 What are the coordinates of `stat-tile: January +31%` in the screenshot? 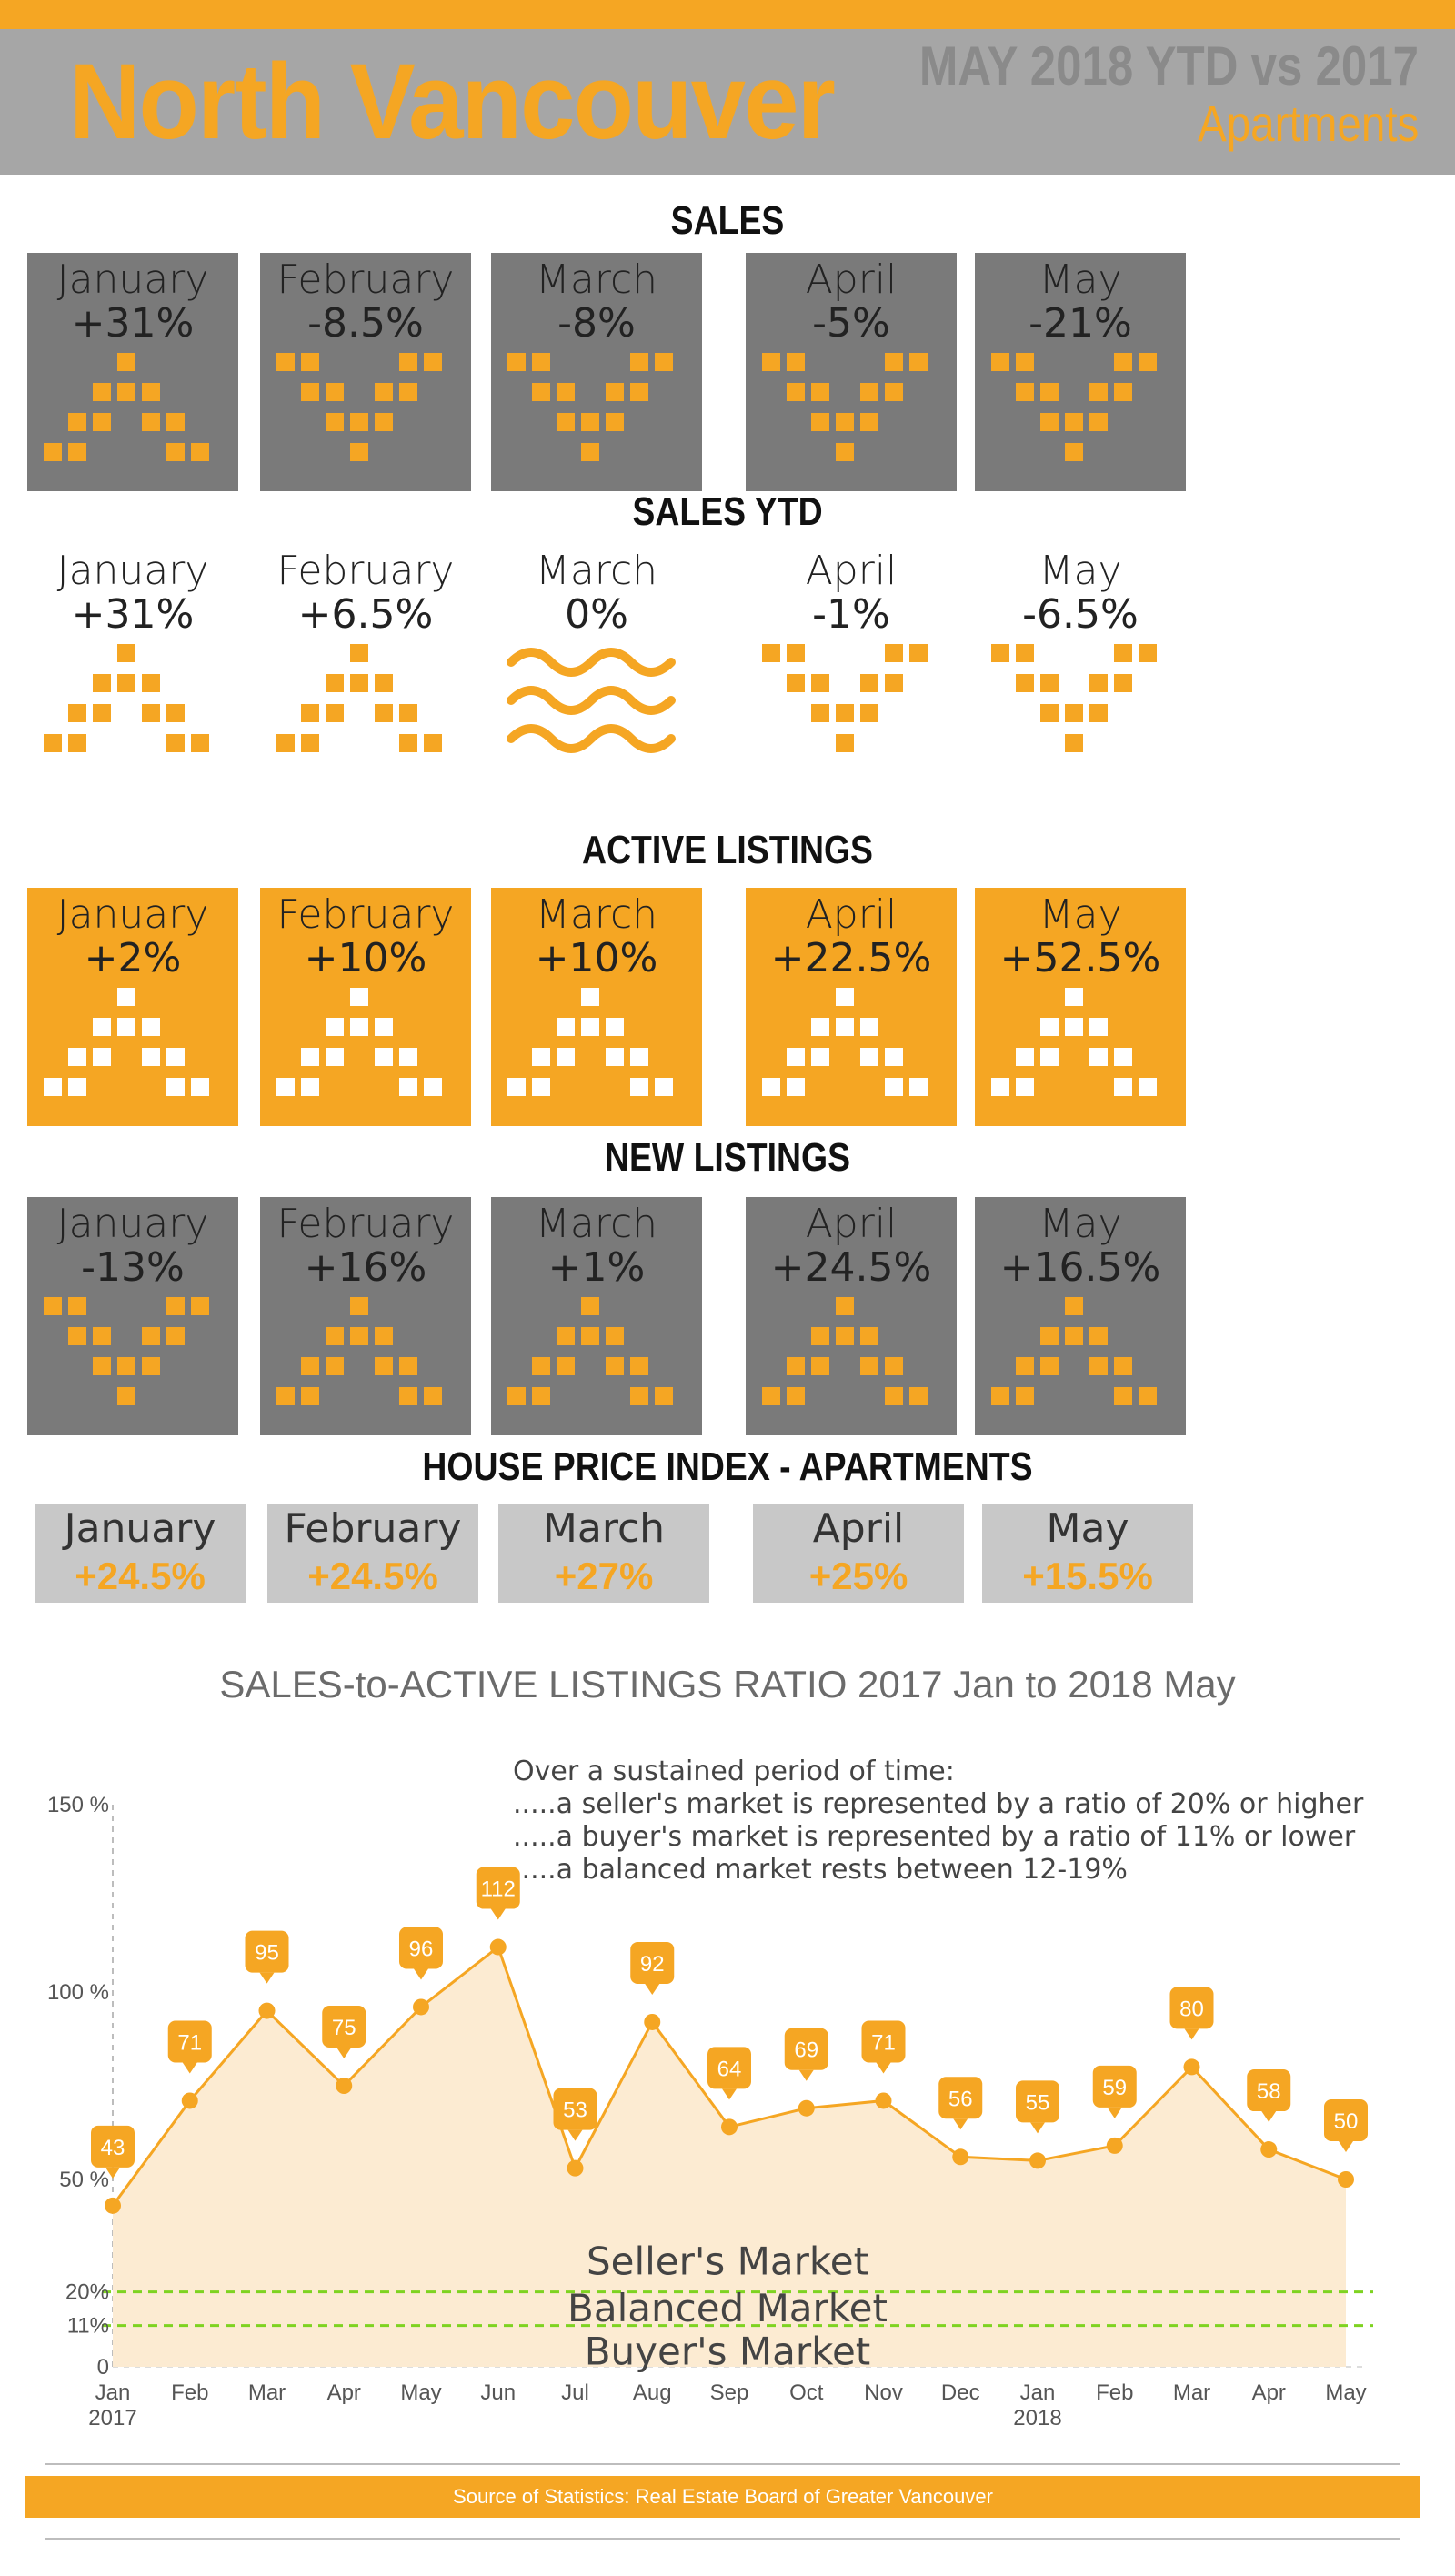 It's located at (133, 663).